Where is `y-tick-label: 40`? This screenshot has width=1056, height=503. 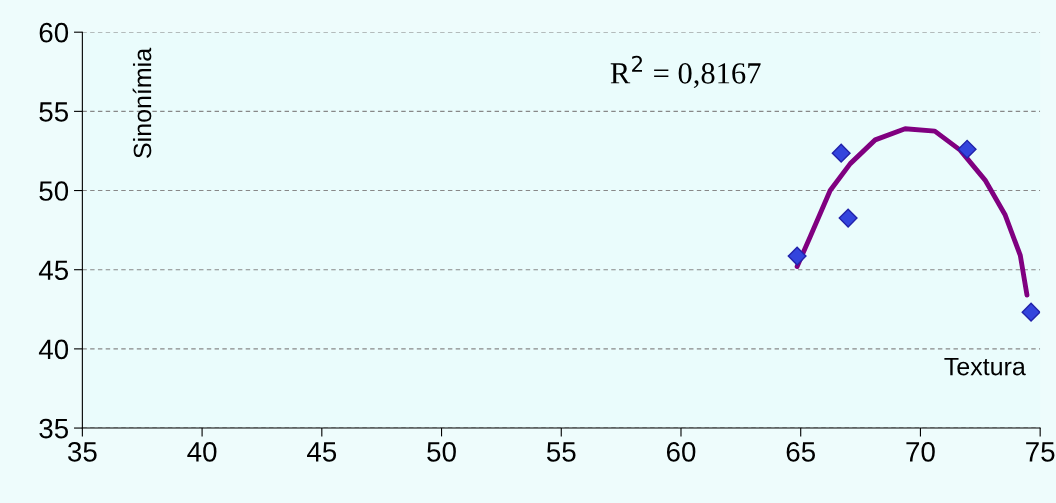 y-tick-label: 40 is located at coordinates (53, 349).